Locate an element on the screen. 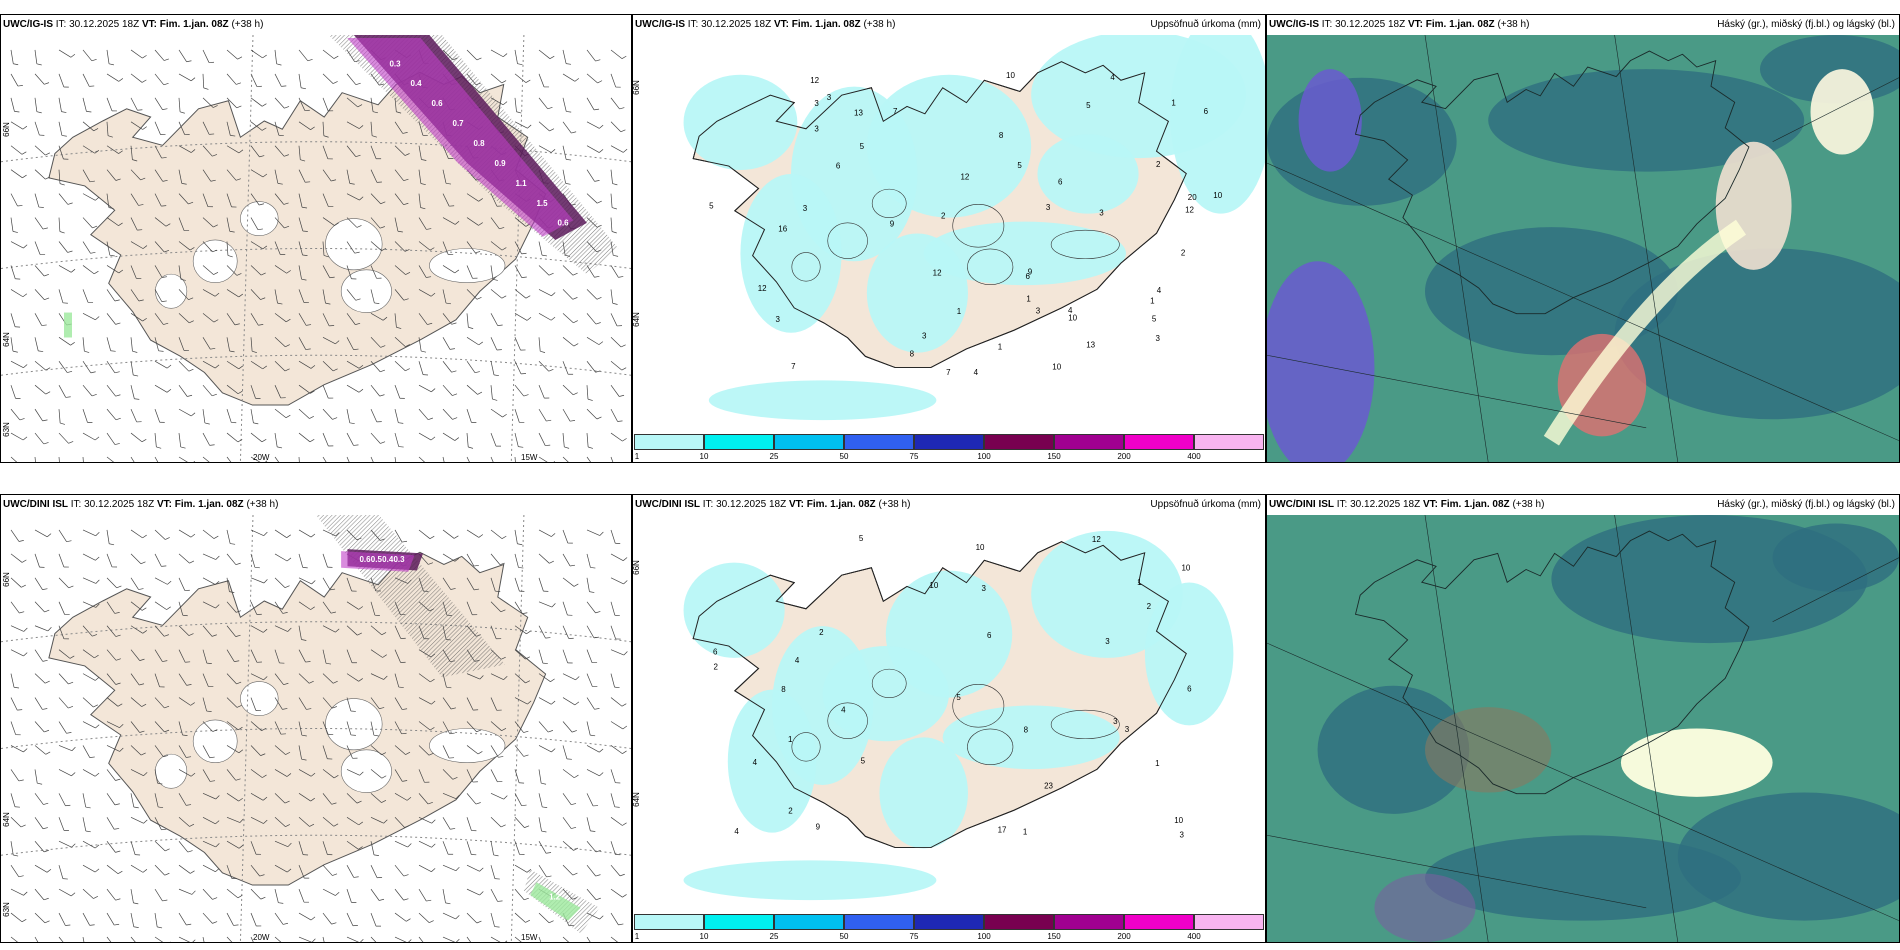  map-area: 0.6 0.5 0.4 0.3 1.2 is located at coordinates (316, 728).